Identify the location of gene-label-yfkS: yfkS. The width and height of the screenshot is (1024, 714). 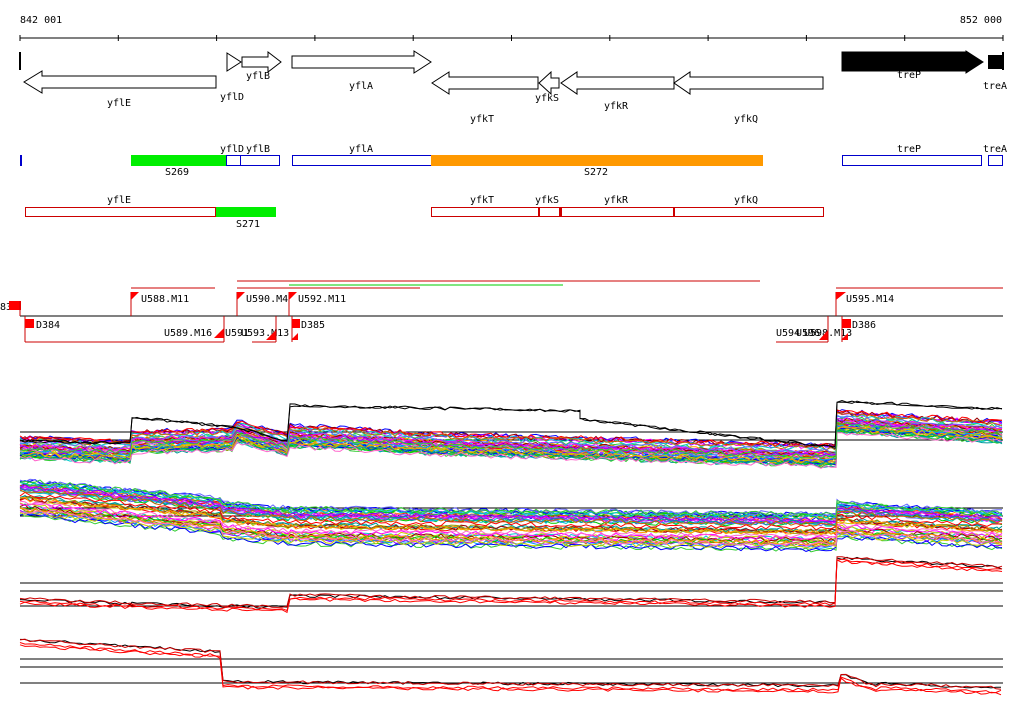
(547, 98).